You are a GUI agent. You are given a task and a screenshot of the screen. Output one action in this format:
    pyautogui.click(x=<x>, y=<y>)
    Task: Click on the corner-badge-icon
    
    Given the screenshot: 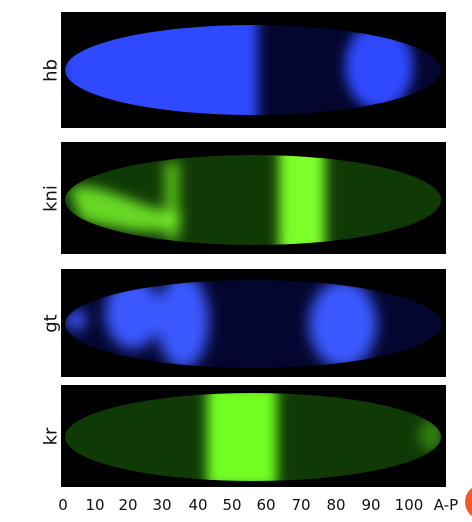 What is the action you would take?
    pyautogui.click(x=468, y=502)
    